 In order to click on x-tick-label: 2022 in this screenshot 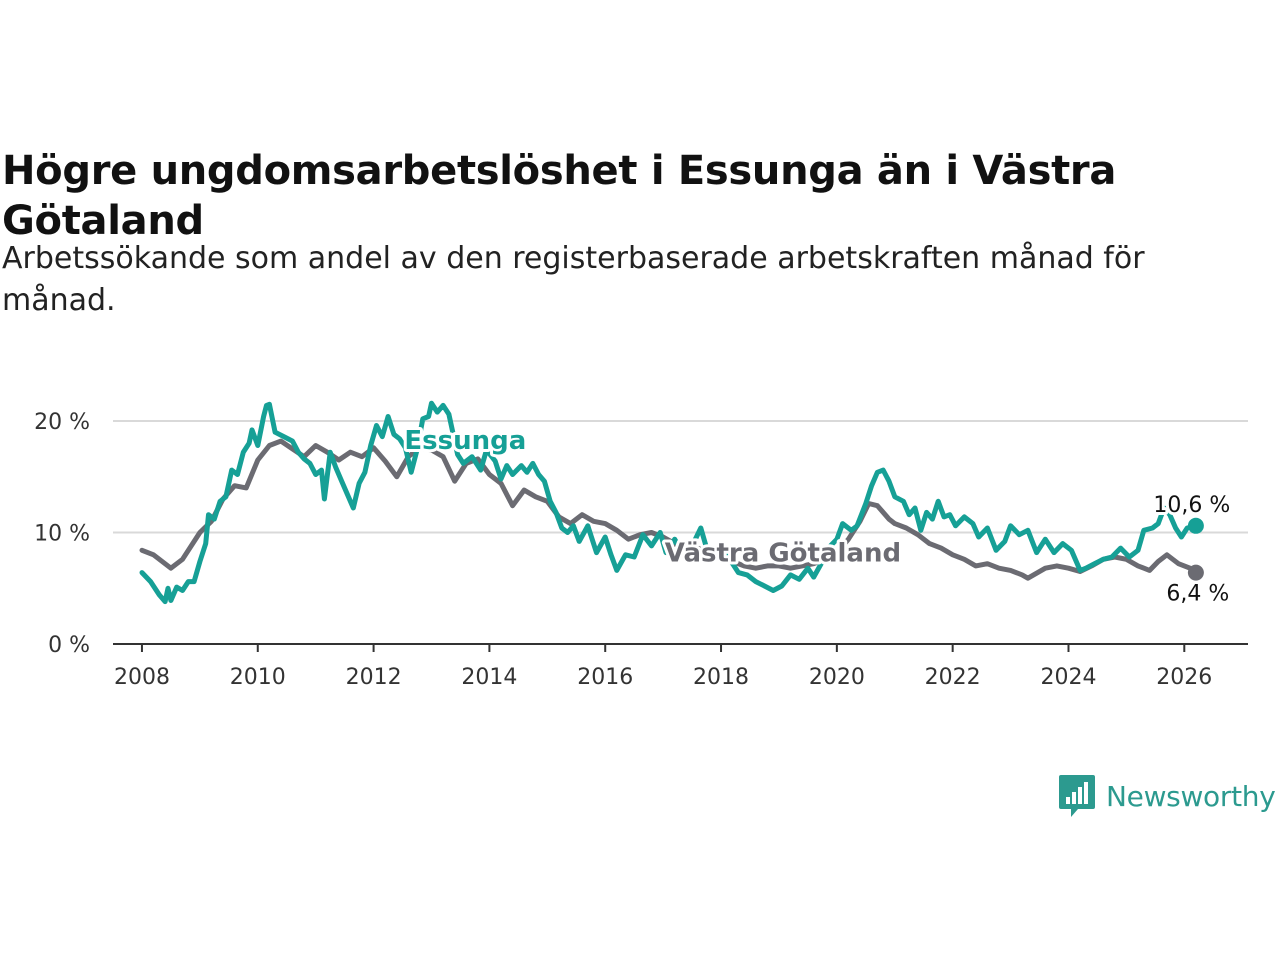, I will do `click(953, 677)`.